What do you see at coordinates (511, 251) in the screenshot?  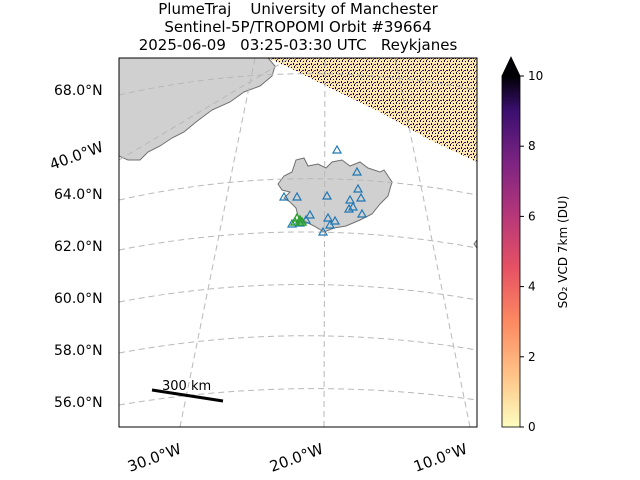 I see `colorbar-gradient` at bounding box center [511, 251].